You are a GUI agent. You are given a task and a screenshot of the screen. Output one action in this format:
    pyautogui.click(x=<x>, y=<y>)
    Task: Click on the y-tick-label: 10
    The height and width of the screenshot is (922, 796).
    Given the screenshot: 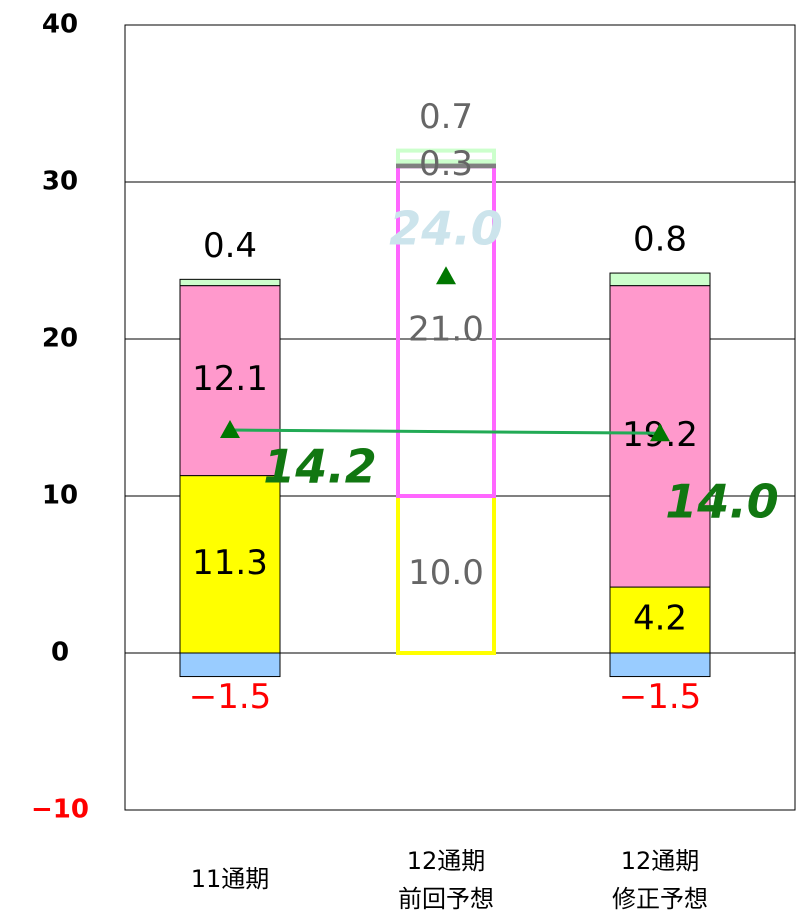 What is the action you would take?
    pyautogui.click(x=60, y=496)
    